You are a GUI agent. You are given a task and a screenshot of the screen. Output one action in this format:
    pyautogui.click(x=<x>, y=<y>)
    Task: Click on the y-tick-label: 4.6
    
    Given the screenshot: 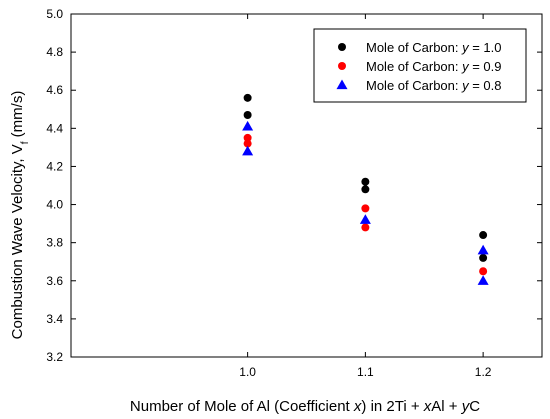 What is the action you would take?
    pyautogui.click(x=54, y=90)
    